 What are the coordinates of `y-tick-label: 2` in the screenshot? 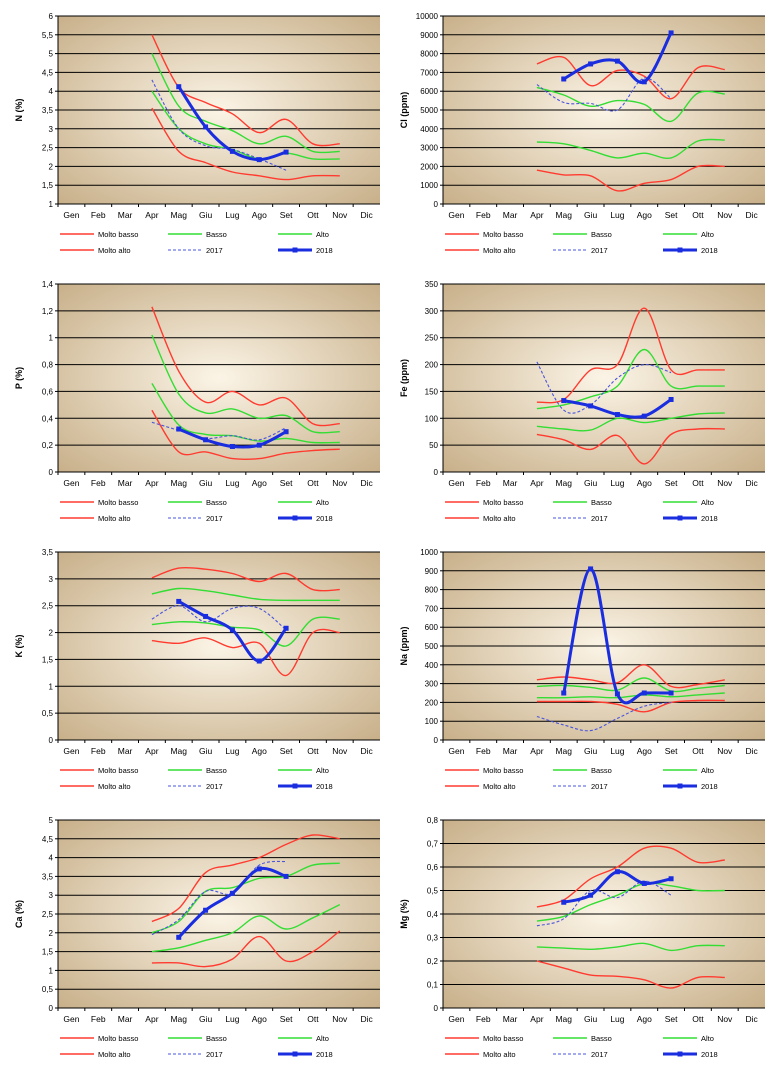 It's located at (51, 166).